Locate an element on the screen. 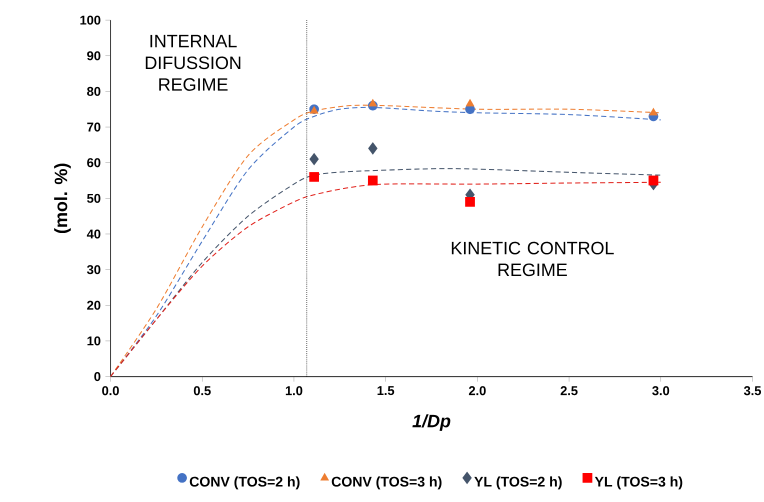 This screenshot has width=764, height=502. y-tick-label: 40 is located at coordinates (93, 233).